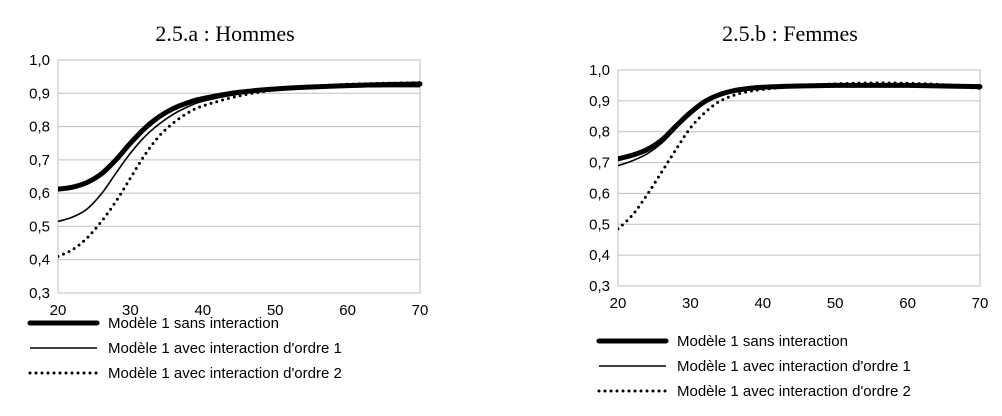 This screenshot has height=416, width=1002. I want to click on chart-title: 2.5.b : Femmes, so click(790, 33).